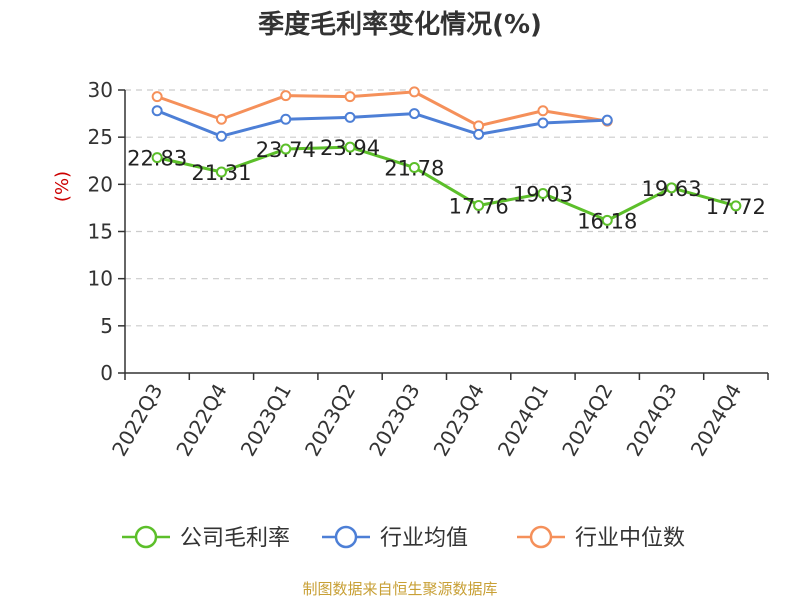 The height and width of the screenshot is (600, 800). What do you see at coordinates (394, 420) in the screenshot?
I see `x-tick-label: 2023Q3` at bounding box center [394, 420].